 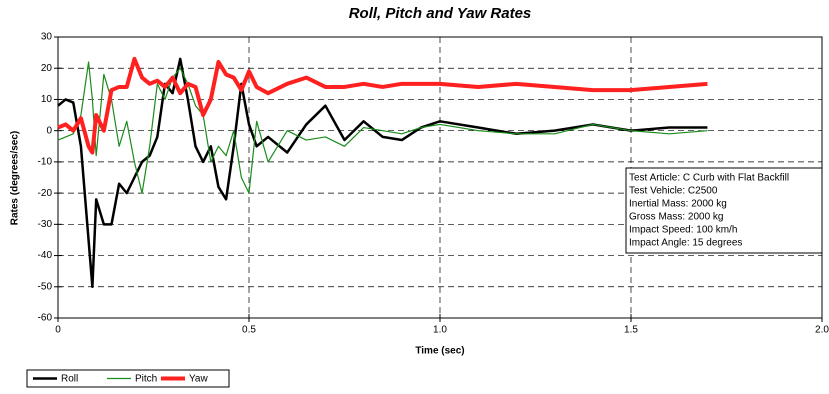 What do you see at coordinates (685, 243) in the screenshot?
I see `annotation-line: Impact Angle: 15 degrees` at bounding box center [685, 243].